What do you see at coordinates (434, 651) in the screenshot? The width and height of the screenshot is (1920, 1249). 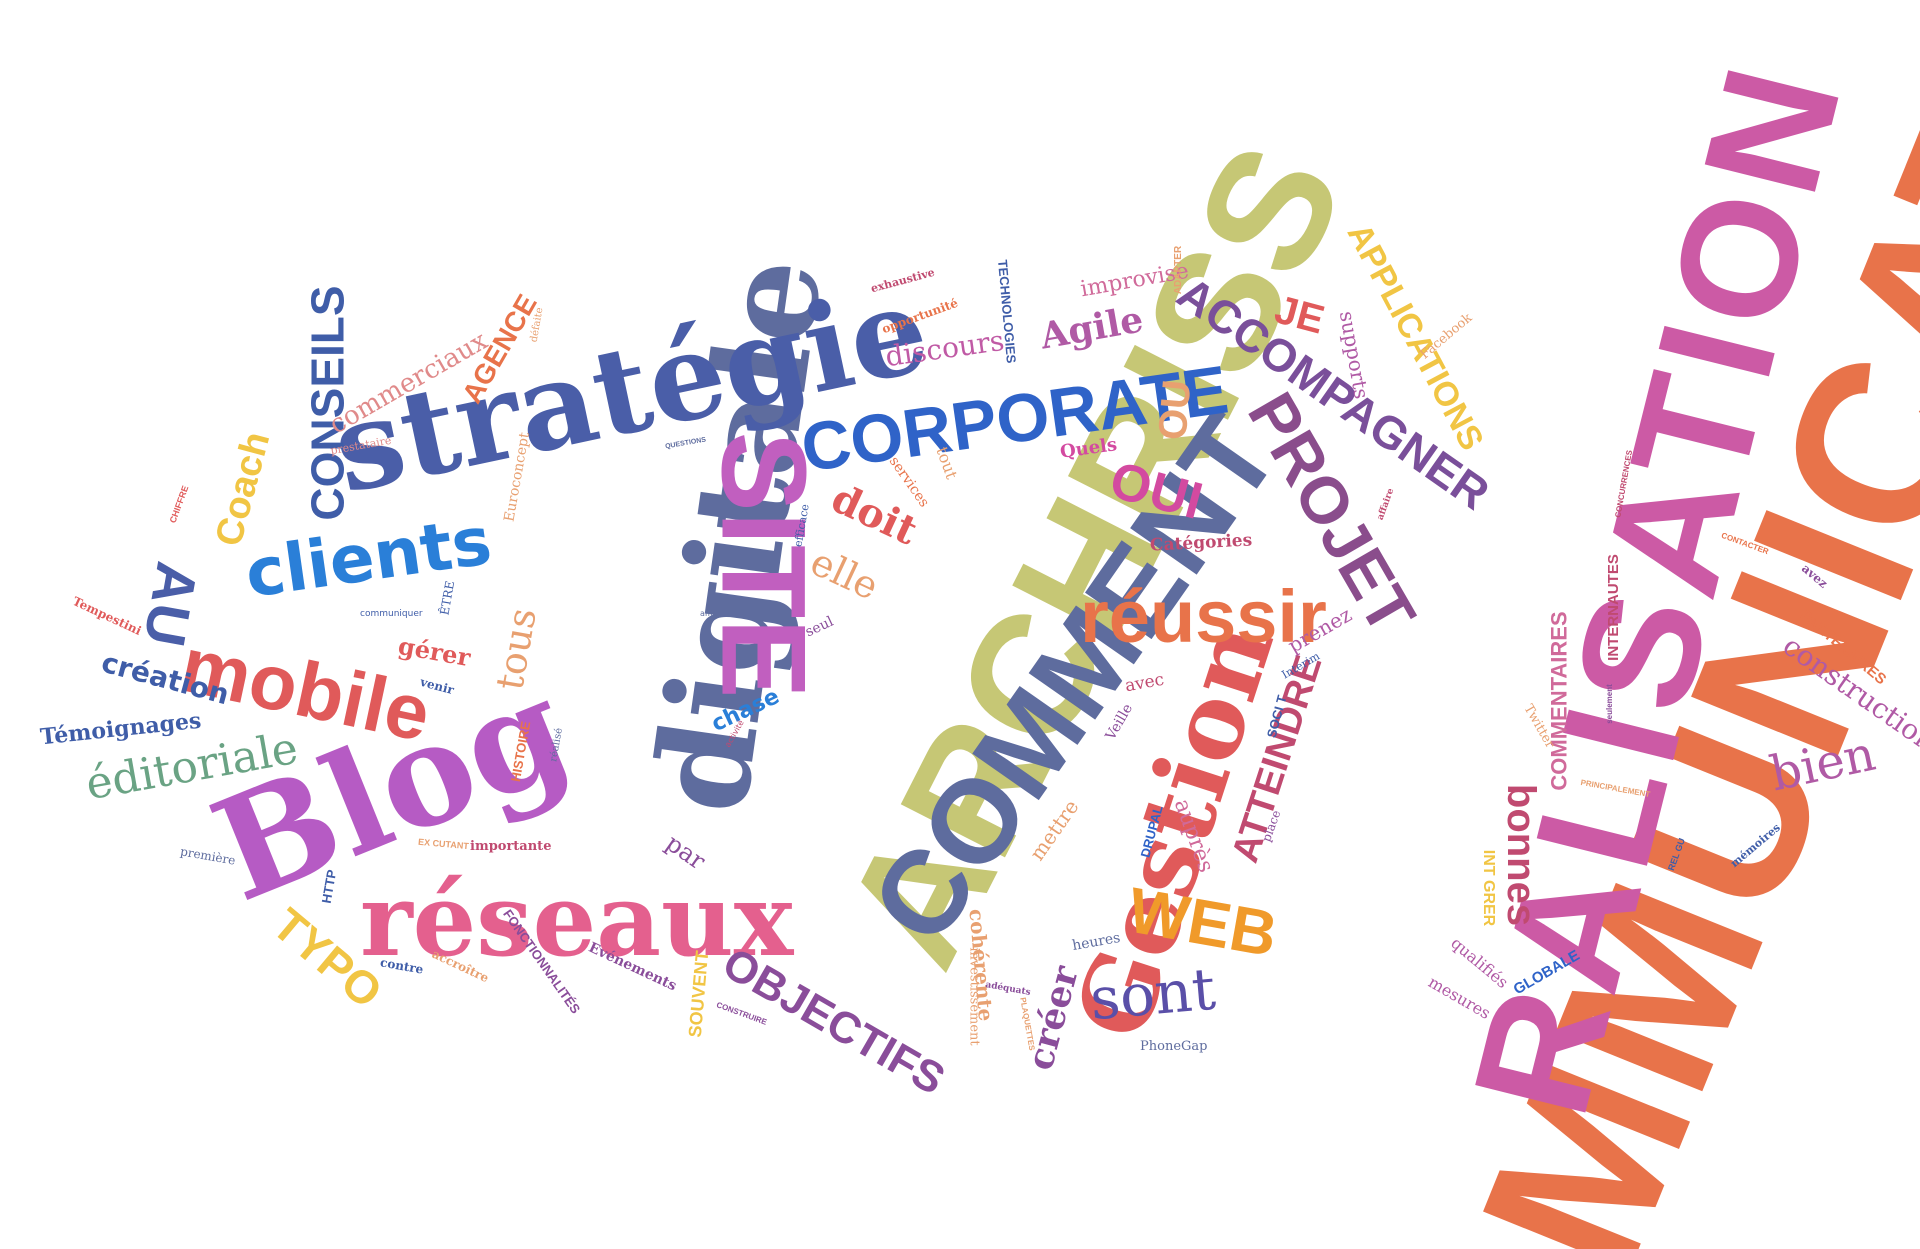 I see `word-gerer: gérer` at bounding box center [434, 651].